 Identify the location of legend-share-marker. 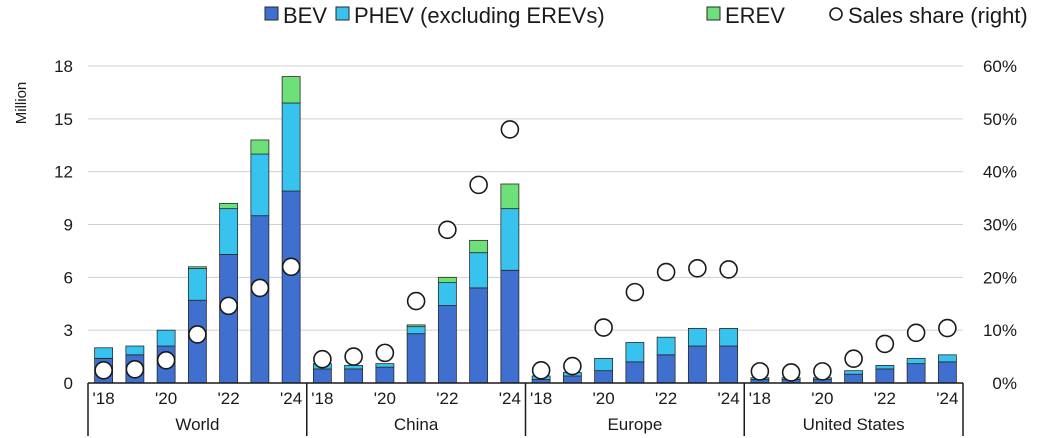
(836, 14).